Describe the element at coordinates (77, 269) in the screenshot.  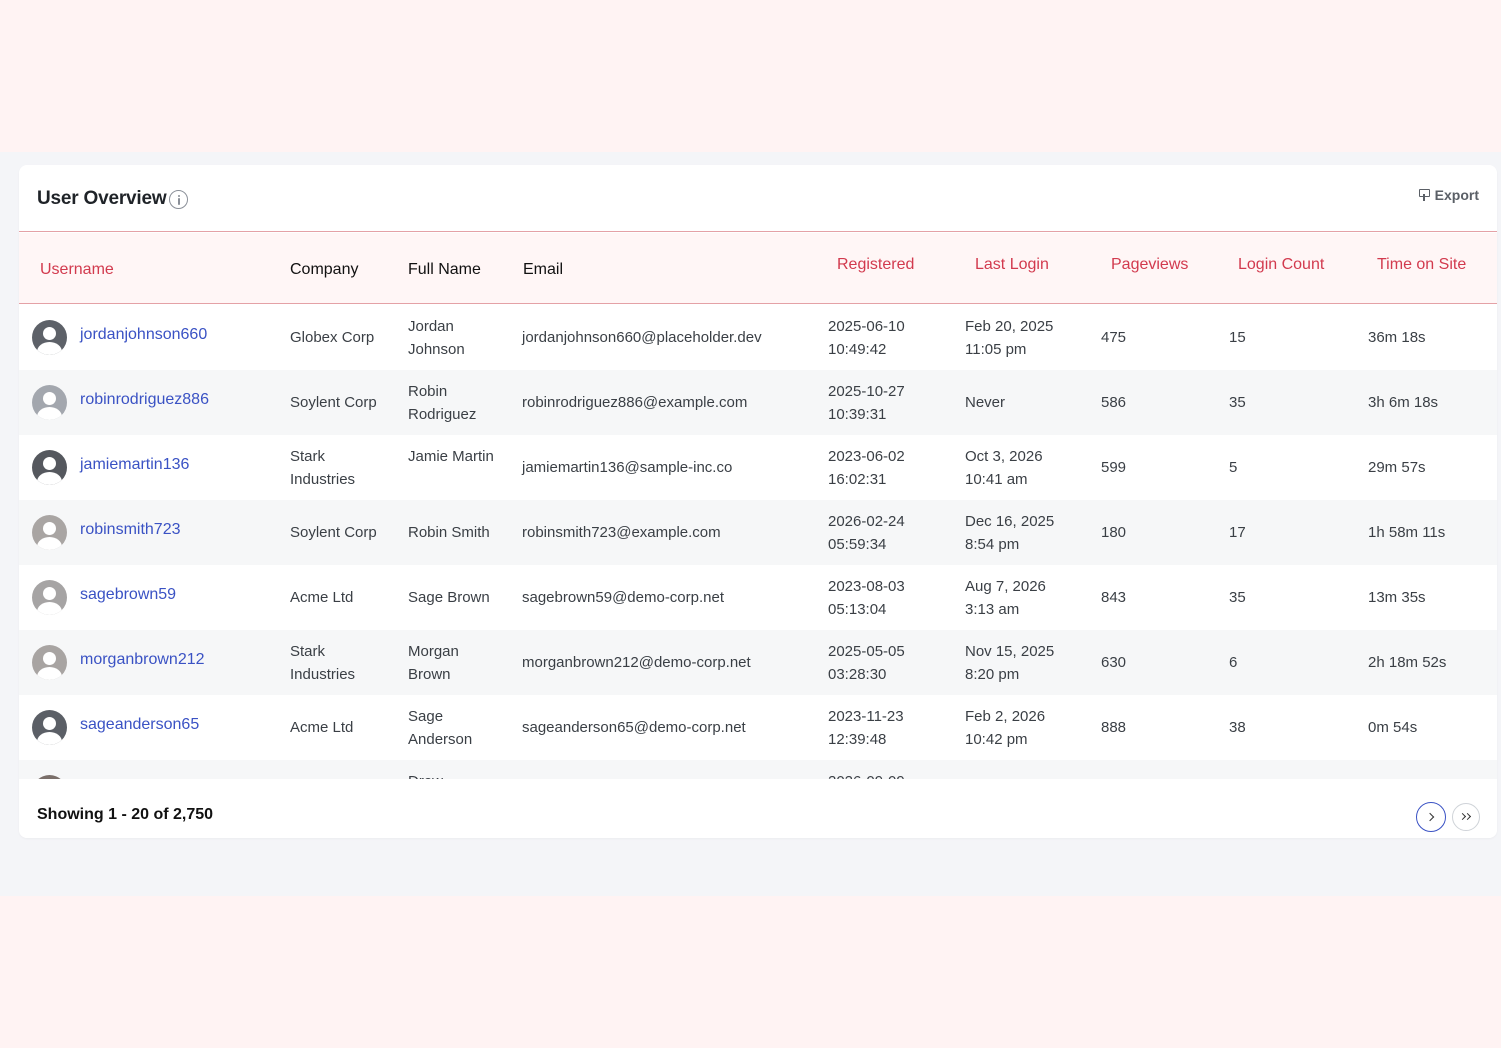
I see `col-username: Username` at that location.